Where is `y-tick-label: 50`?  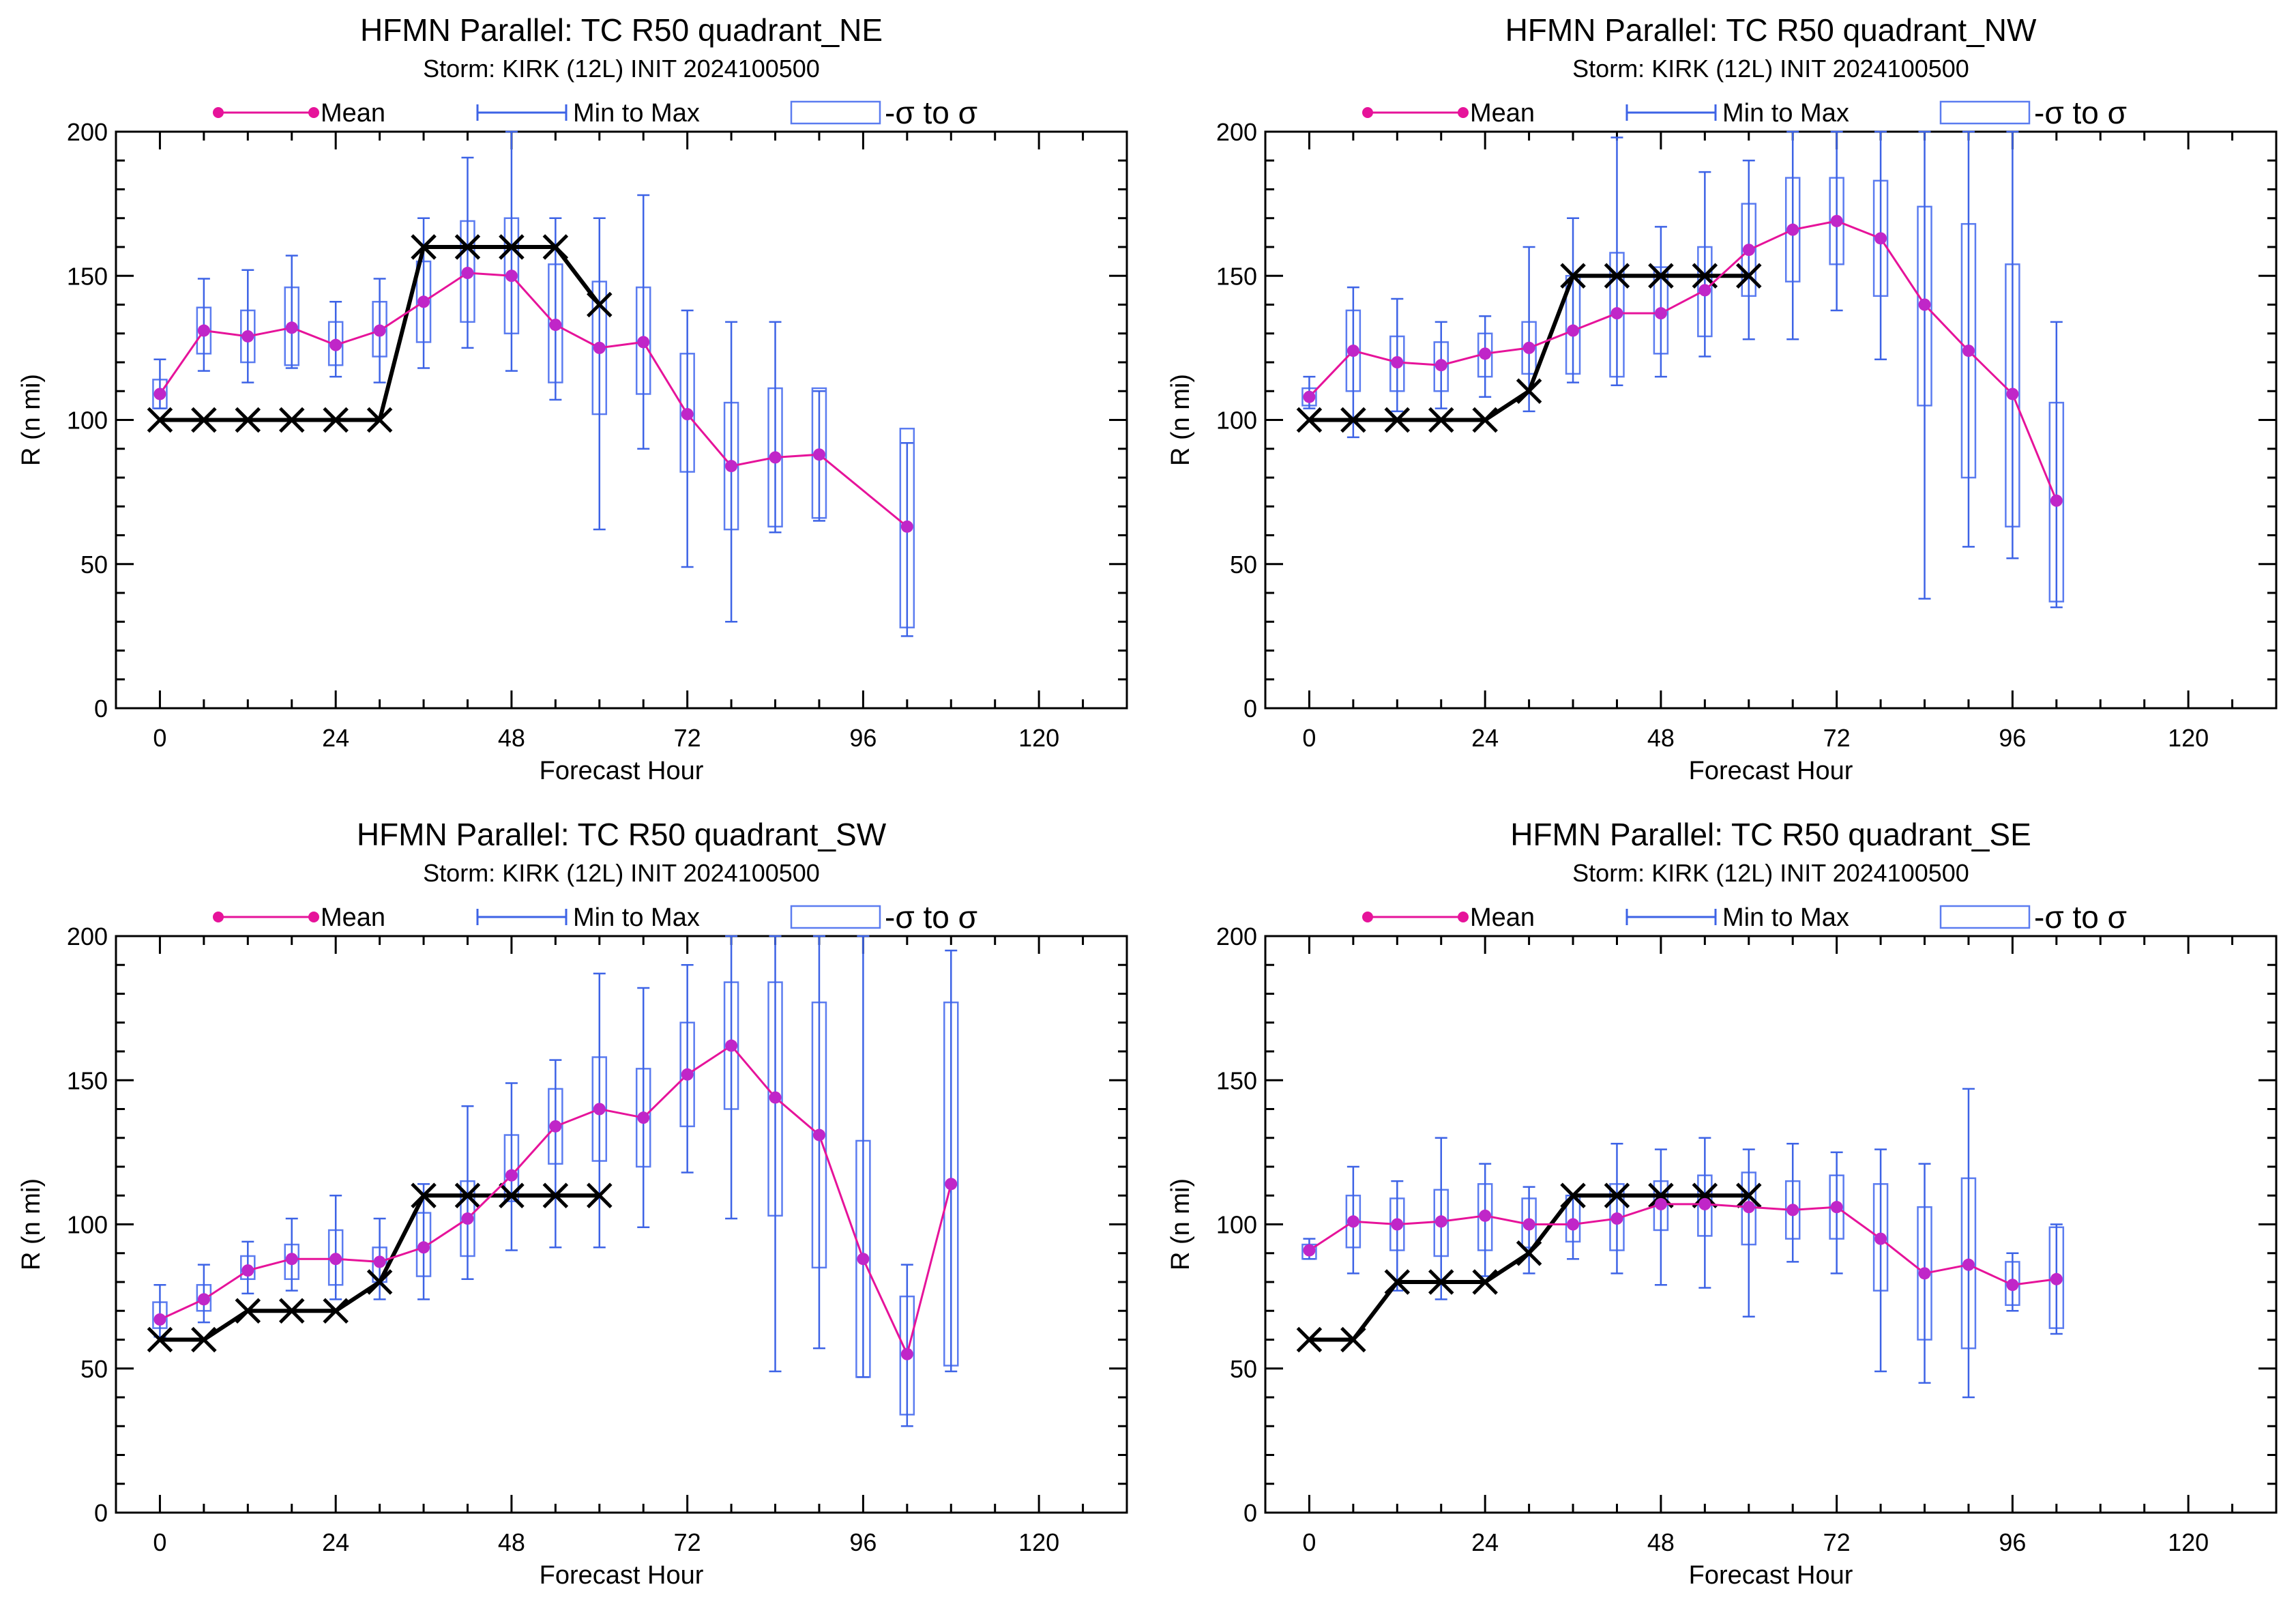 y-tick-label: 50 is located at coordinates (1243, 1369).